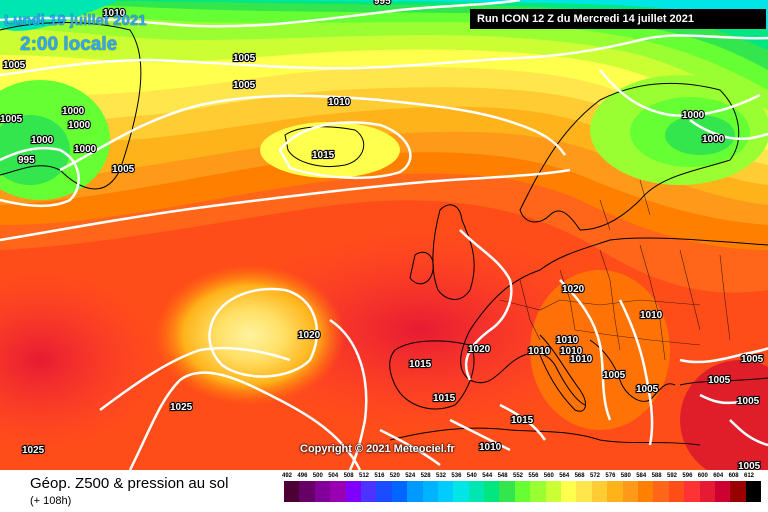 The image size is (768, 512). I want to click on color-scale-label: 532, so click(441, 476).